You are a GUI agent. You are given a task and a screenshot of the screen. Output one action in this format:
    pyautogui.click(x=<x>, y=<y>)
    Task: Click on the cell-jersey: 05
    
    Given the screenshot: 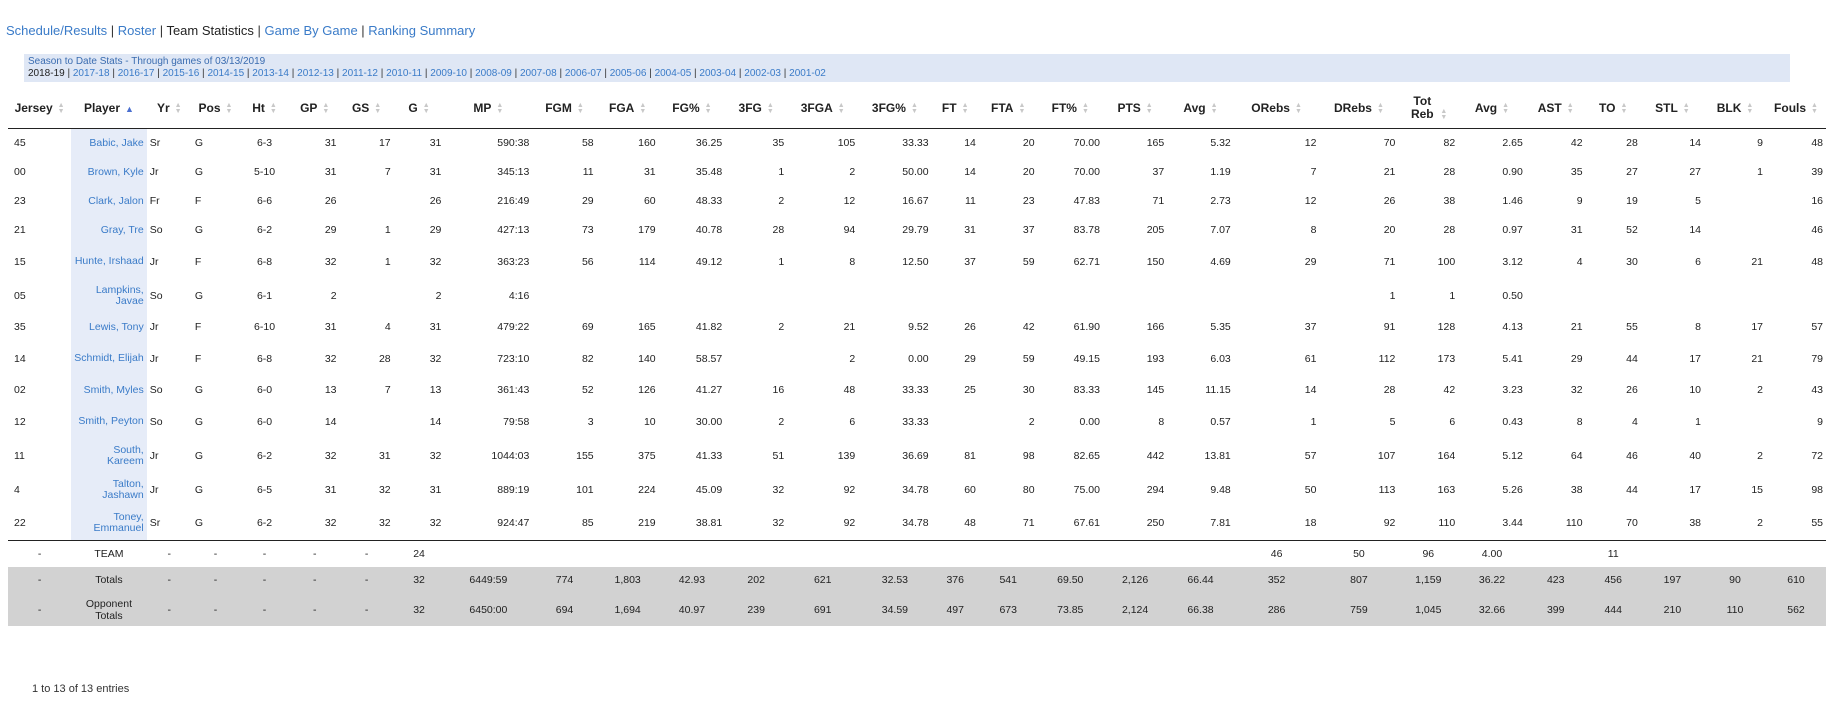 What is the action you would take?
    pyautogui.click(x=20, y=295)
    